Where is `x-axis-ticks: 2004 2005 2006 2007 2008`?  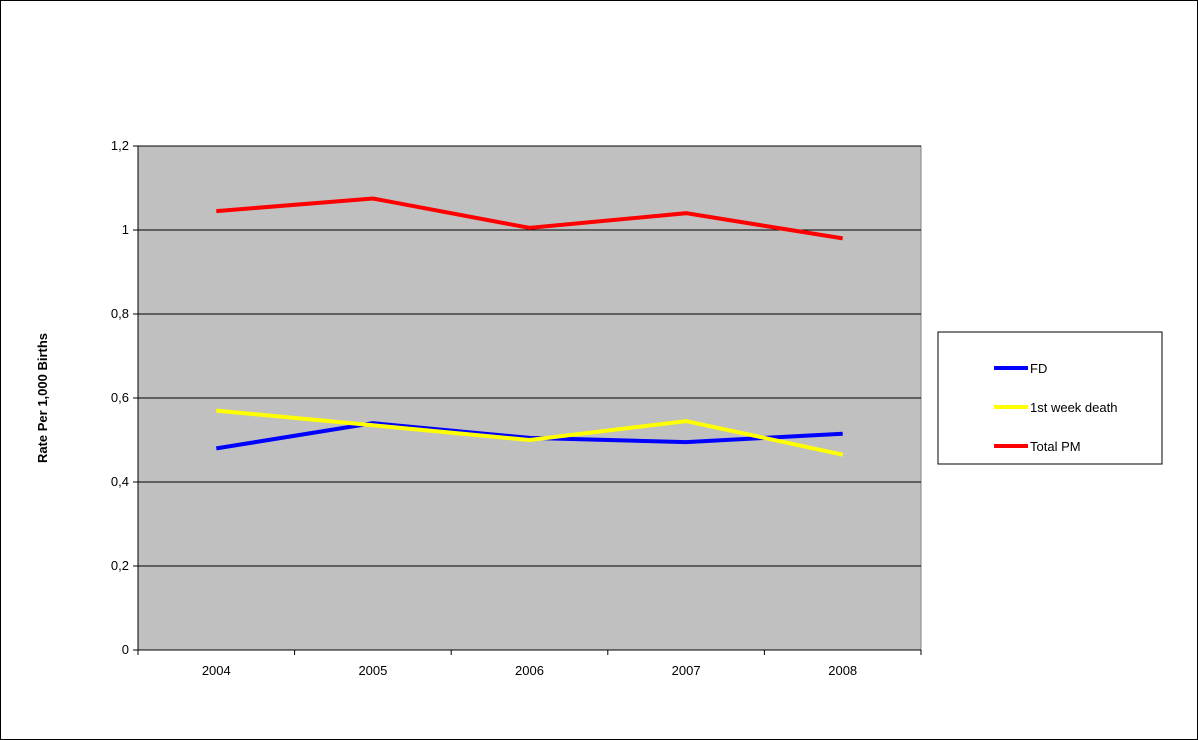
x-axis-ticks: 2004 2005 2006 2007 2008 is located at coordinates (529, 664).